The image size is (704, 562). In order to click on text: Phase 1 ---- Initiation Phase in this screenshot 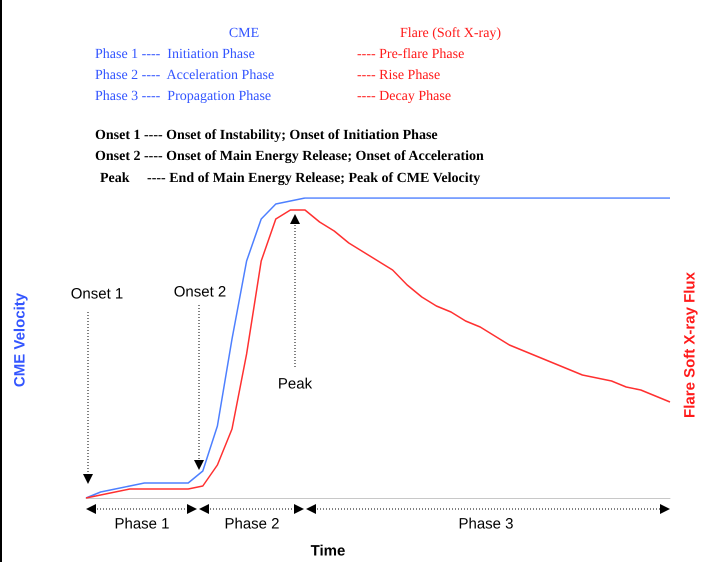, I will do `click(175, 54)`.